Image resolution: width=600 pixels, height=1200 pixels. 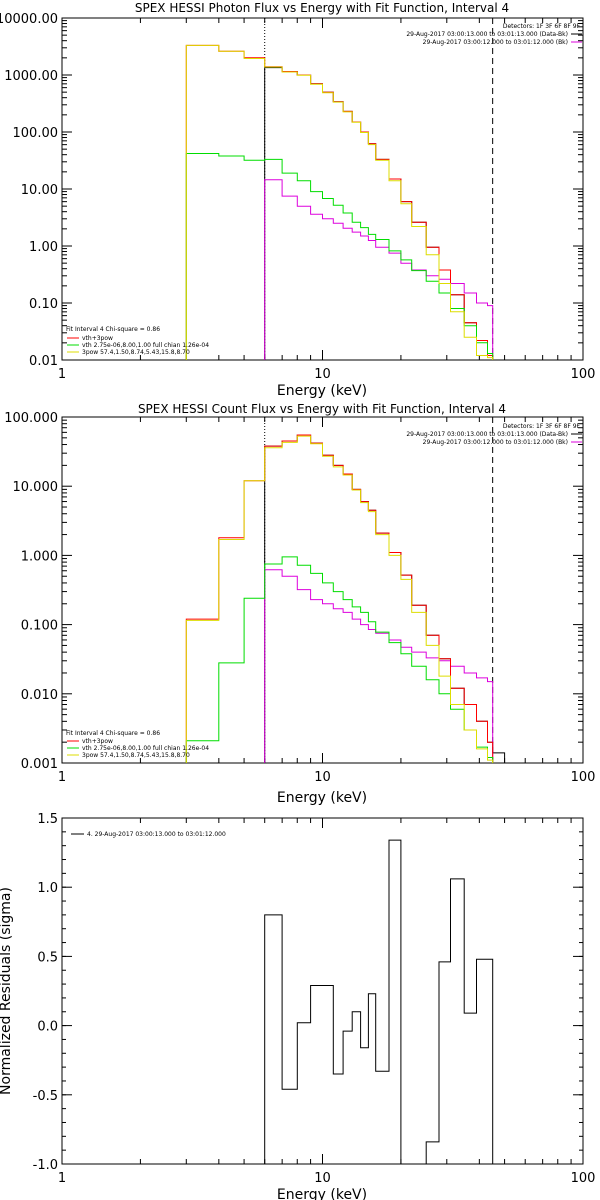 What do you see at coordinates (45, 1165) in the screenshot?
I see `y-tick-label: -1.0` at bounding box center [45, 1165].